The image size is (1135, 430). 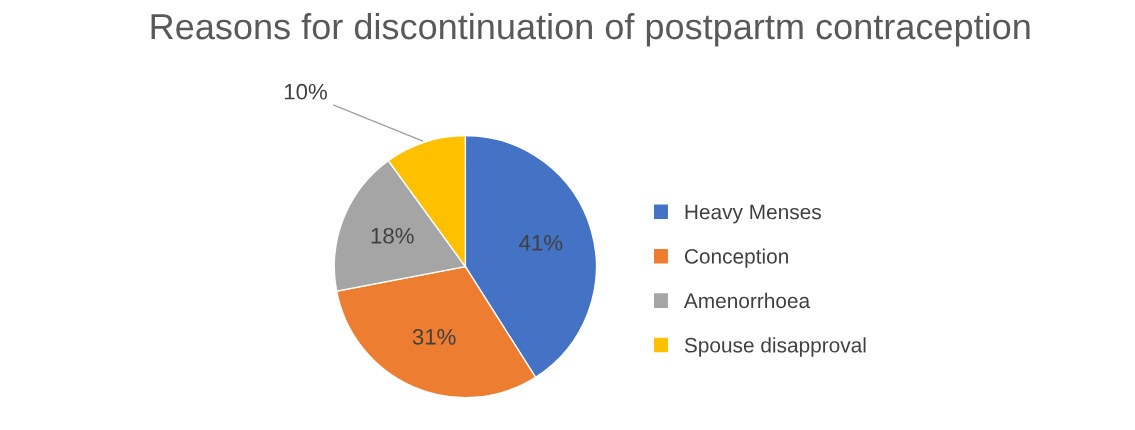 I want to click on legend-label: Heavy Menses, so click(x=753, y=214).